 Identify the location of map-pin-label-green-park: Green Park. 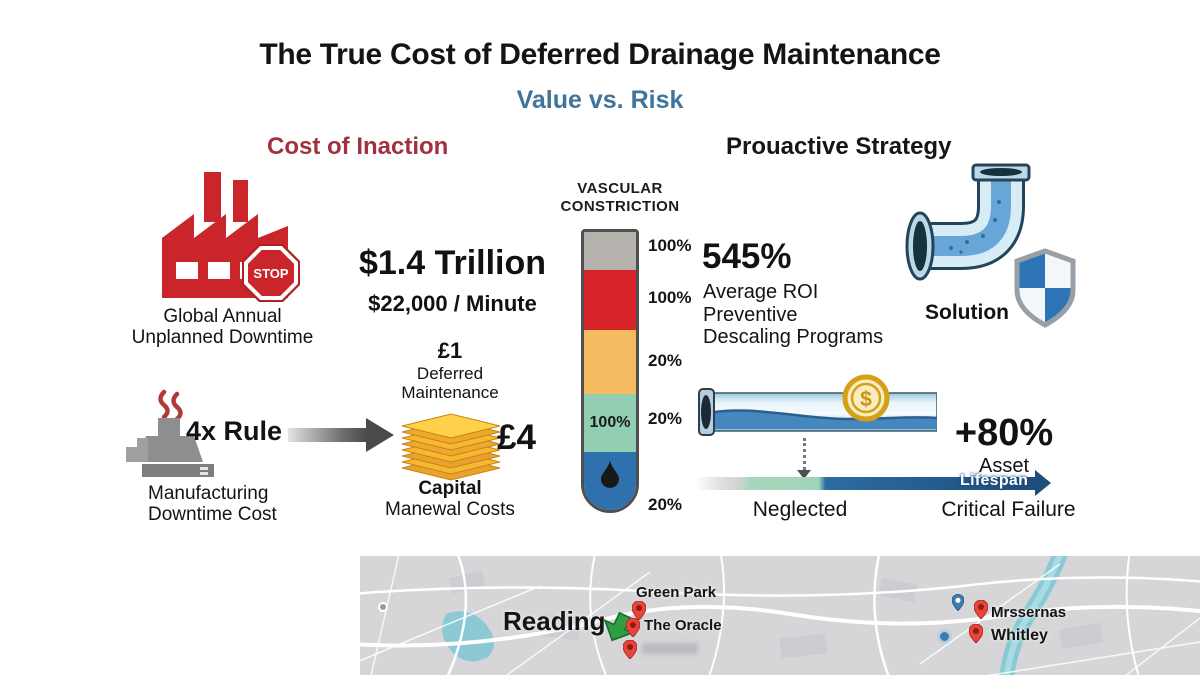
(676, 592).